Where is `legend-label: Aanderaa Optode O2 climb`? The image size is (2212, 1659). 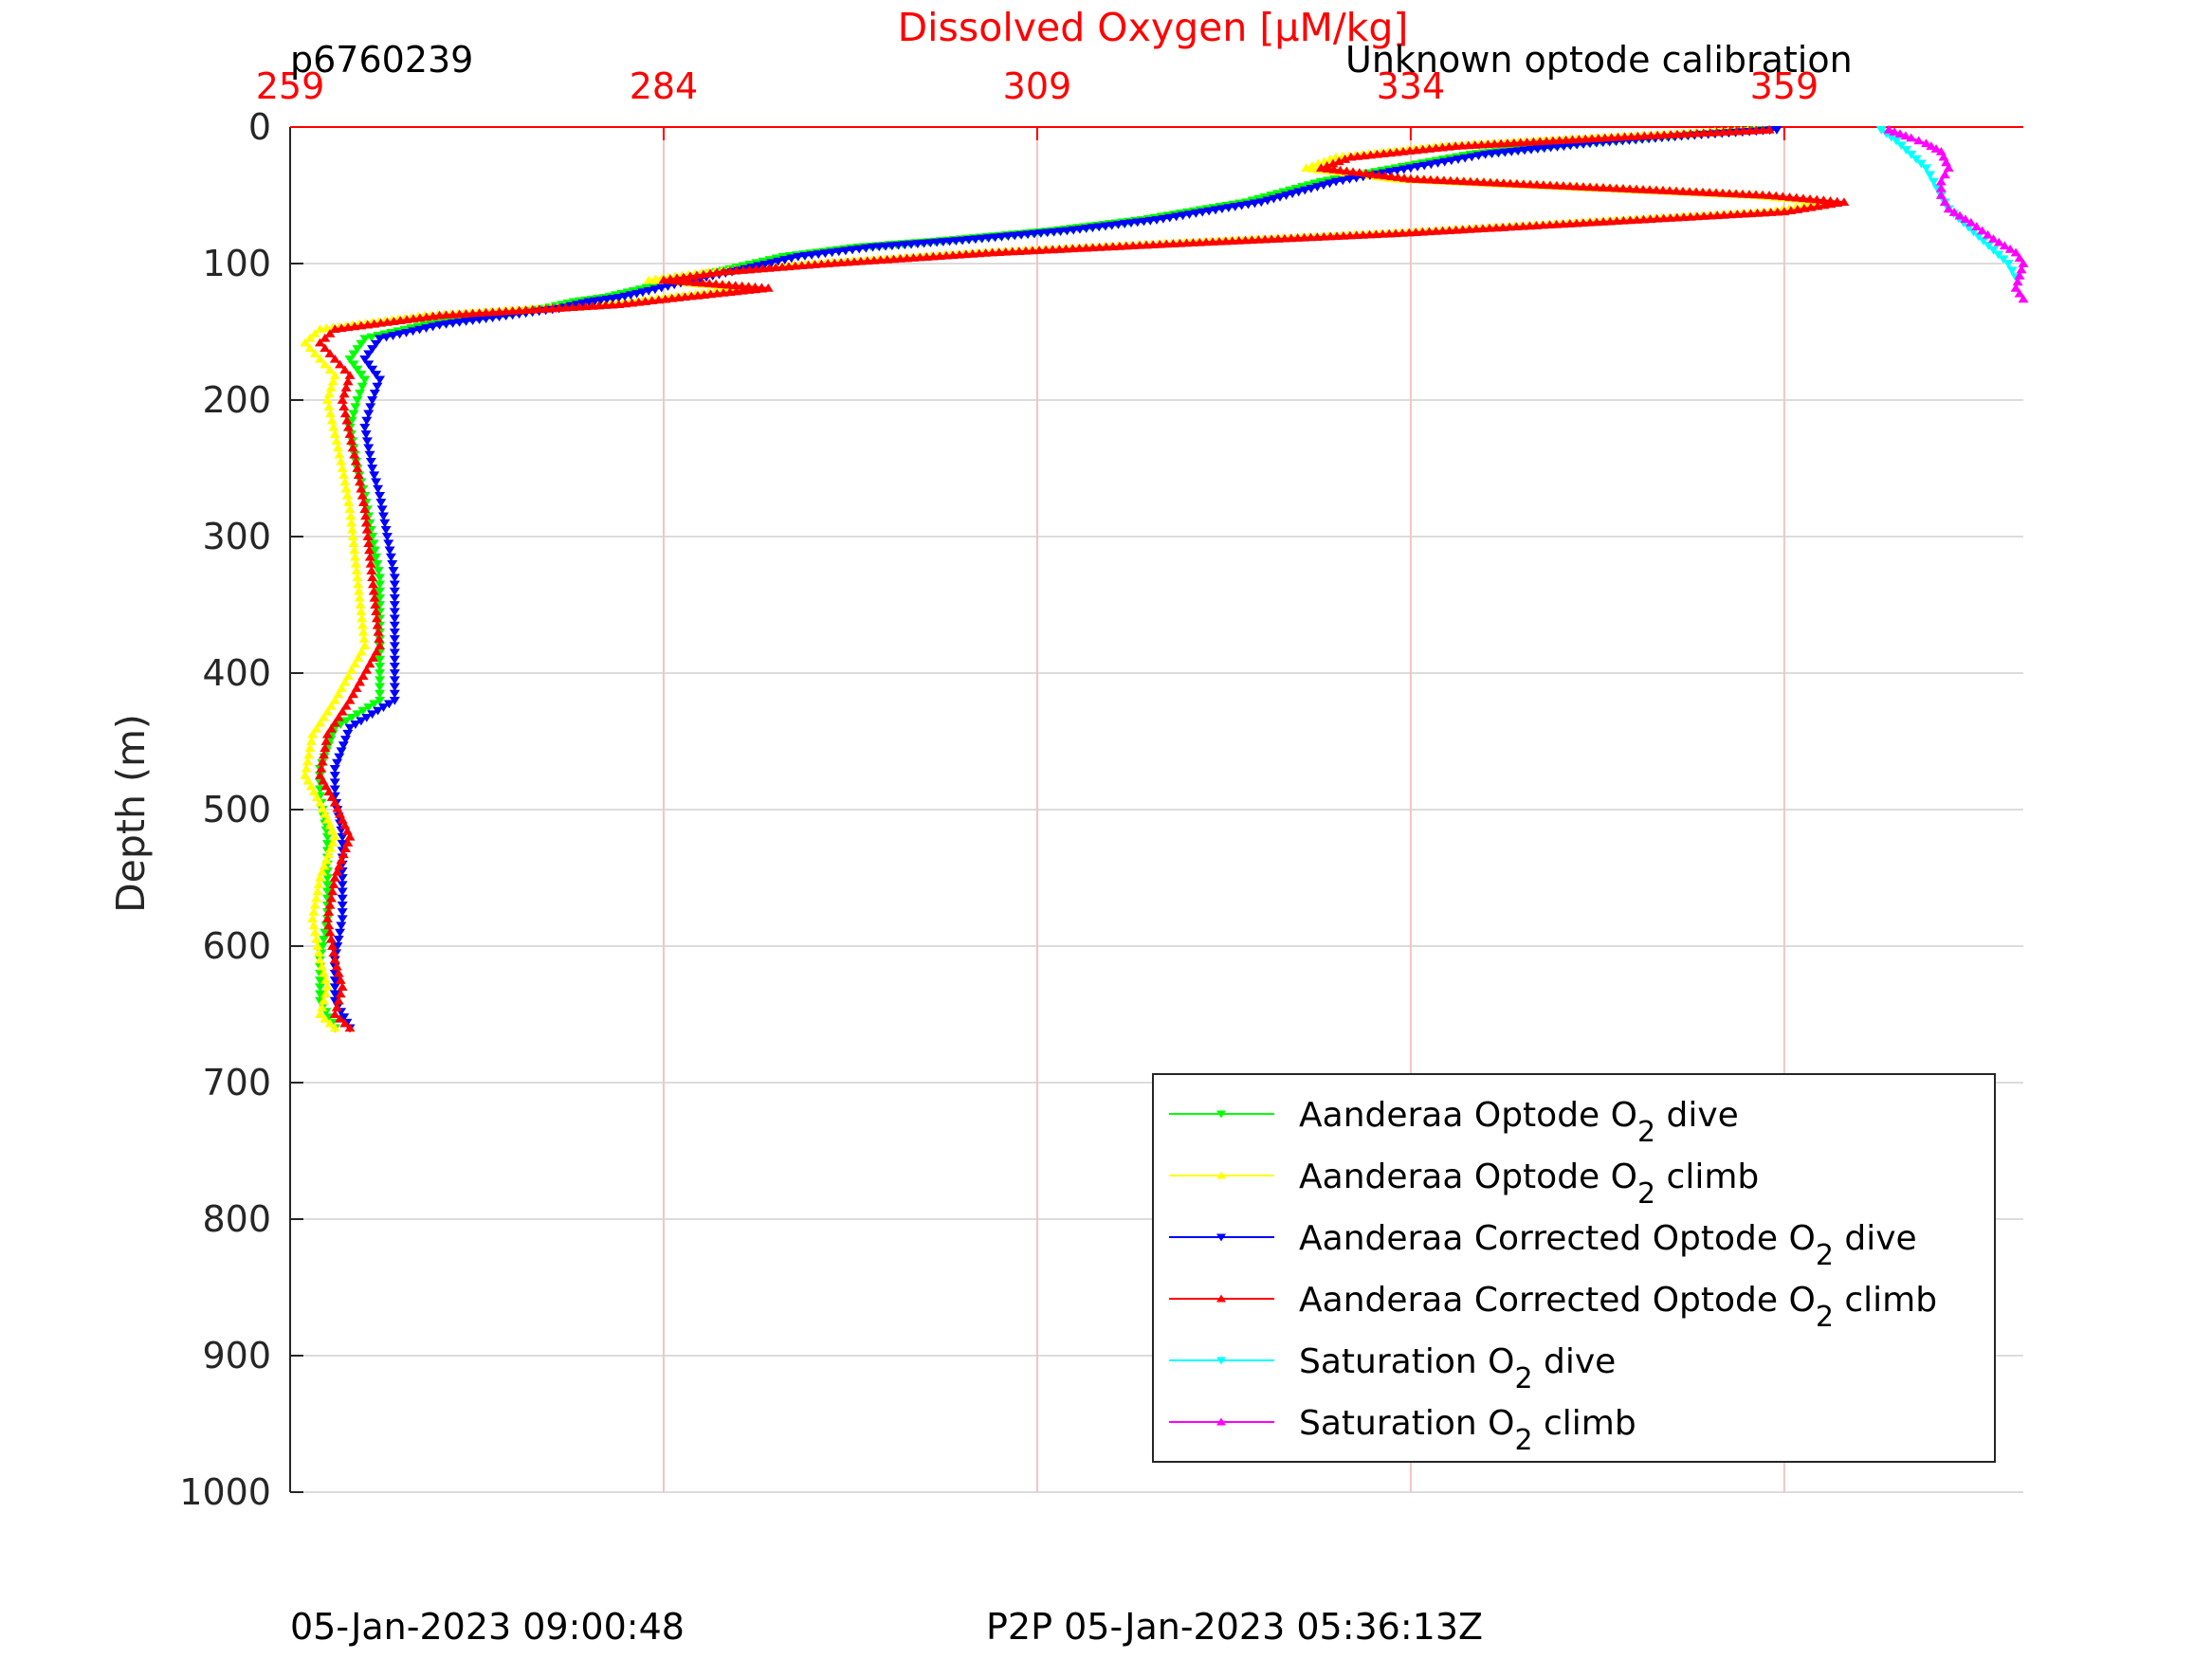
legend-label: Aanderaa Optode O2 climb is located at coordinates (1529, 1184).